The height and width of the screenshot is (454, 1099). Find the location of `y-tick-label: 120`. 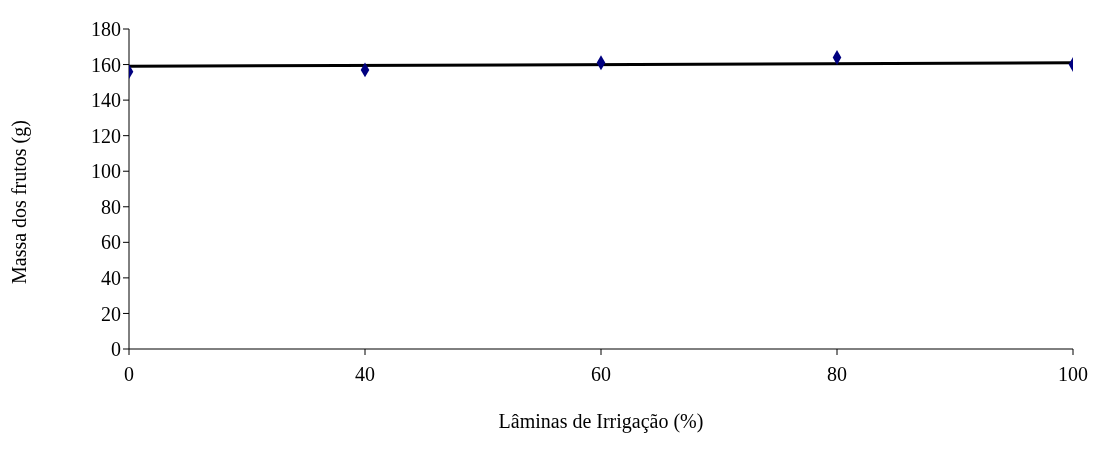

y-tick-label: 120 is located at coordinates (106, 135).